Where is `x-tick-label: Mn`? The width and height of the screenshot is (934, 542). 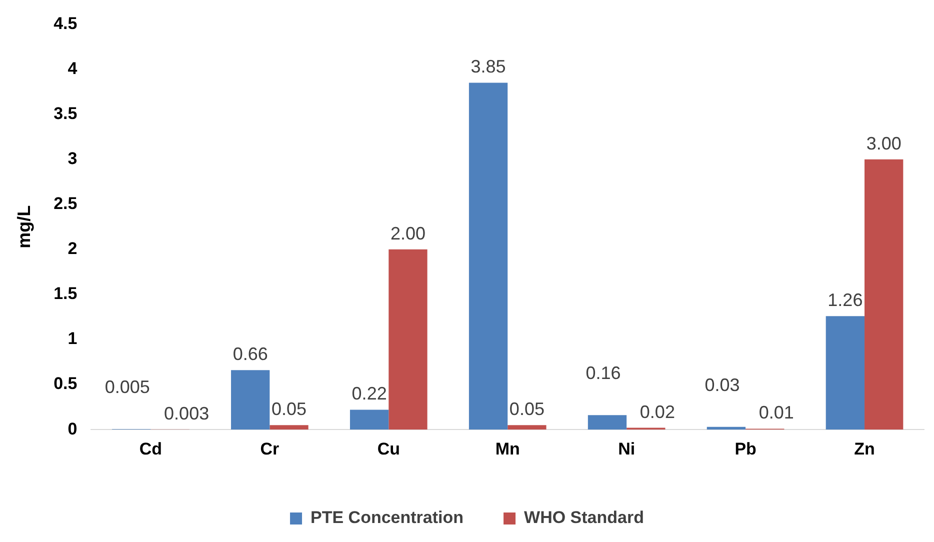
x-tick-label: Mn is located at coordinates (507, 448).